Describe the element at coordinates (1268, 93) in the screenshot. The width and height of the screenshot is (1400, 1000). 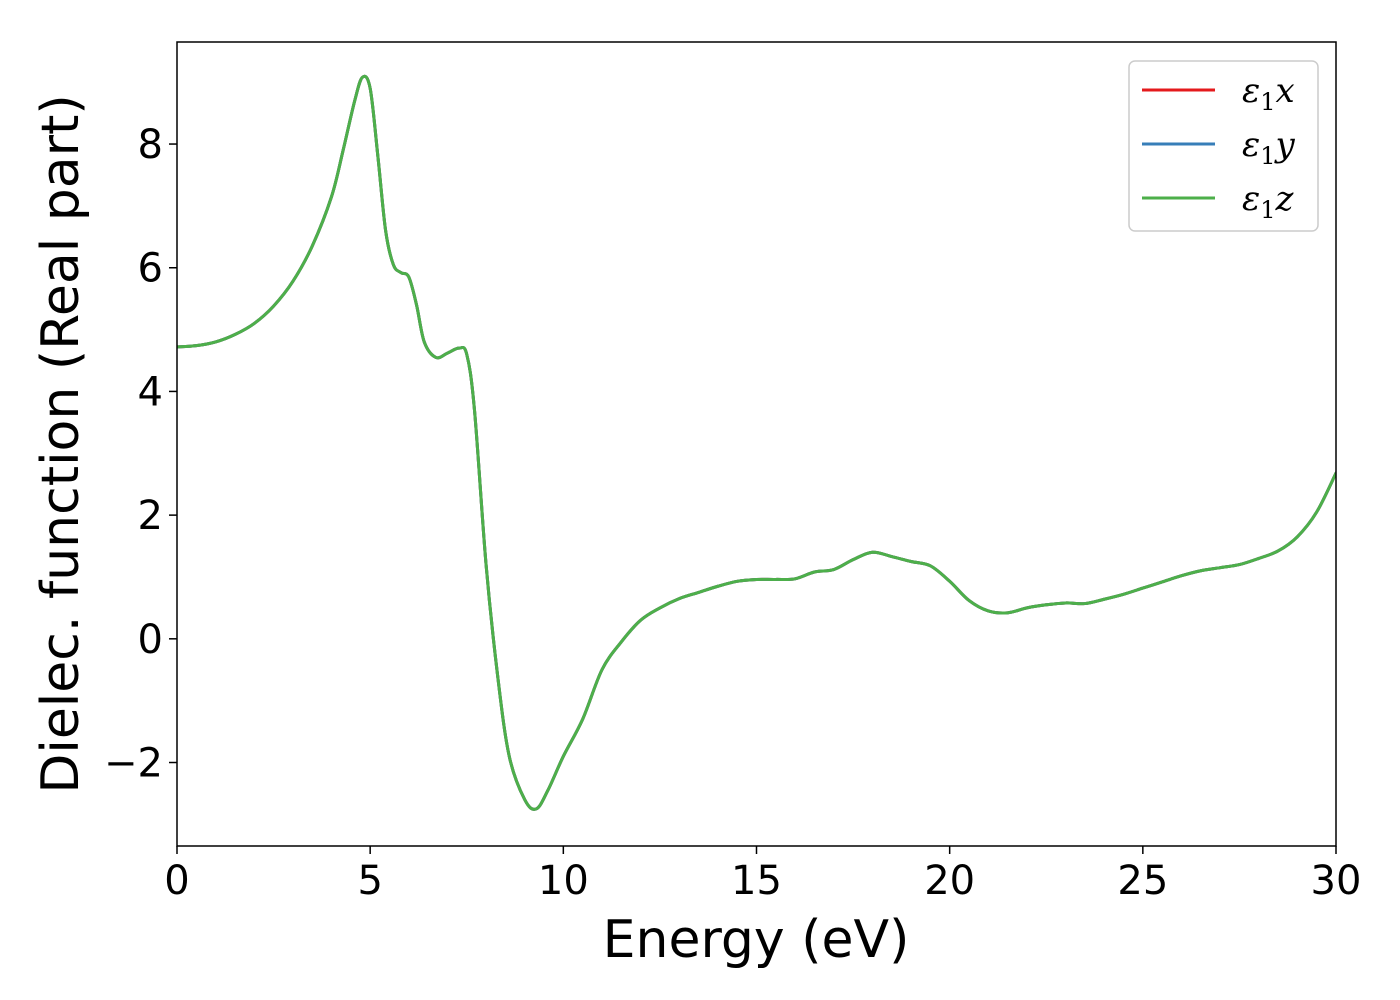
I see `legend-label-x: ε1x` at that location.